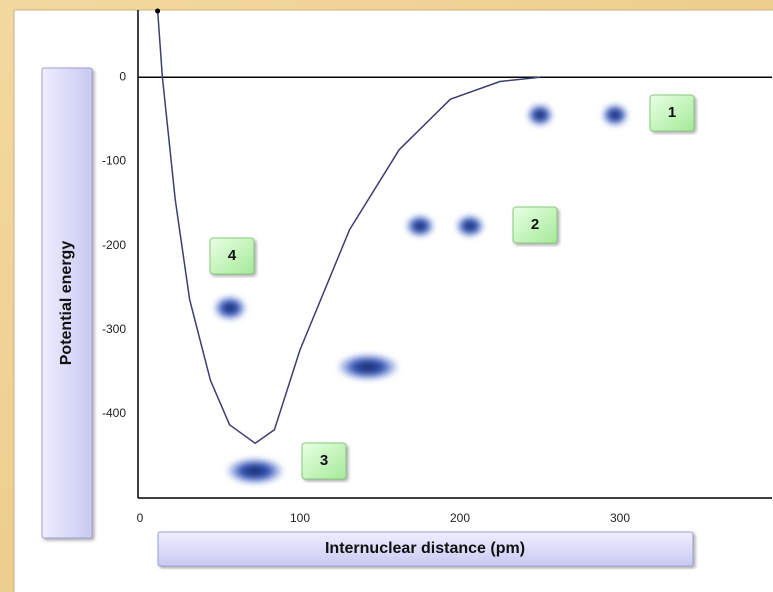 Image resolution: width=773 pixels, height=592 pixels. I want to click on curve-start-dot, so click(158, 11).